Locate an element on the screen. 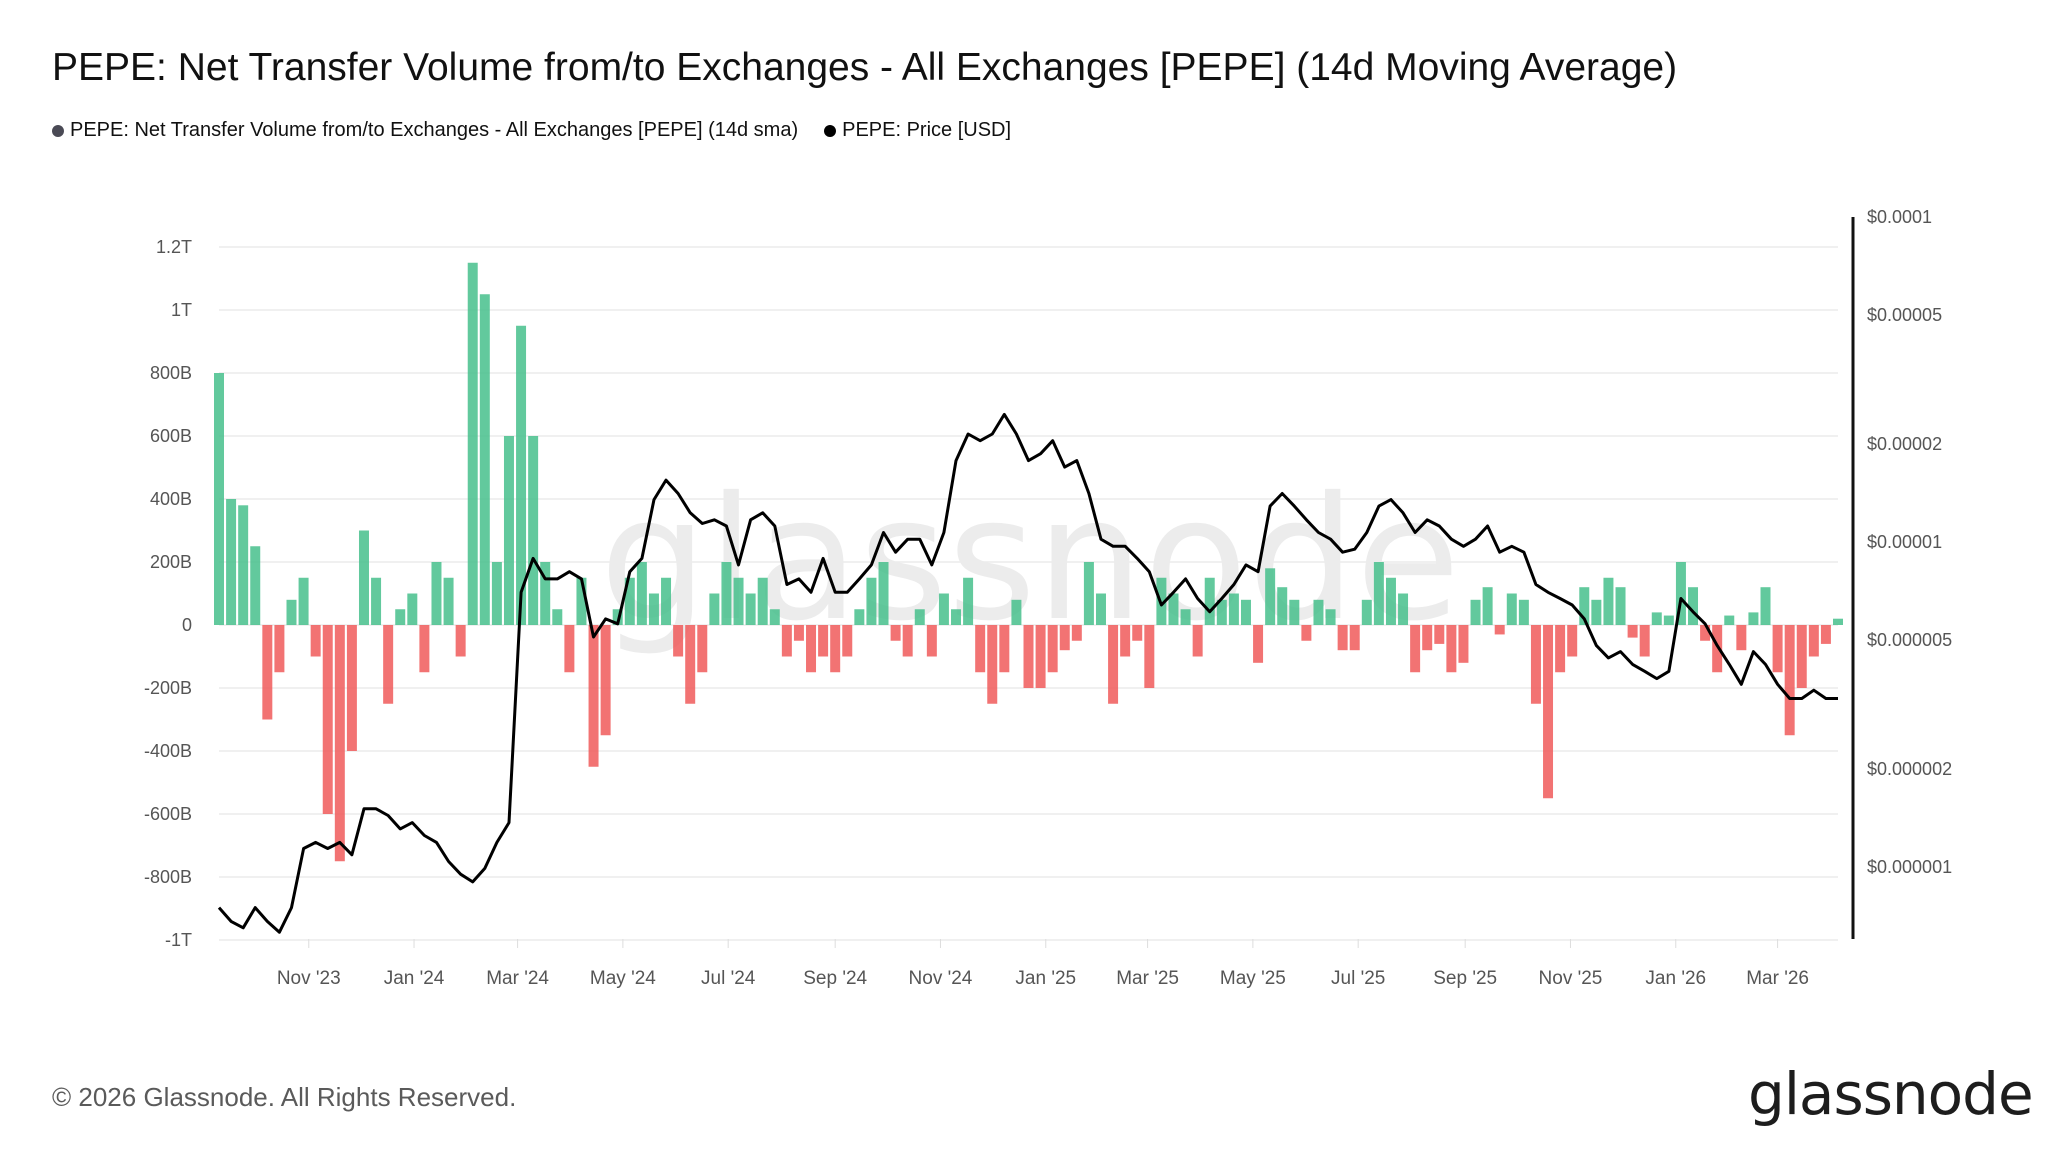 The height and width of the screenshot is (1152, 2048). x-tick-label: May '25 is located at coordinates (1253, 978).